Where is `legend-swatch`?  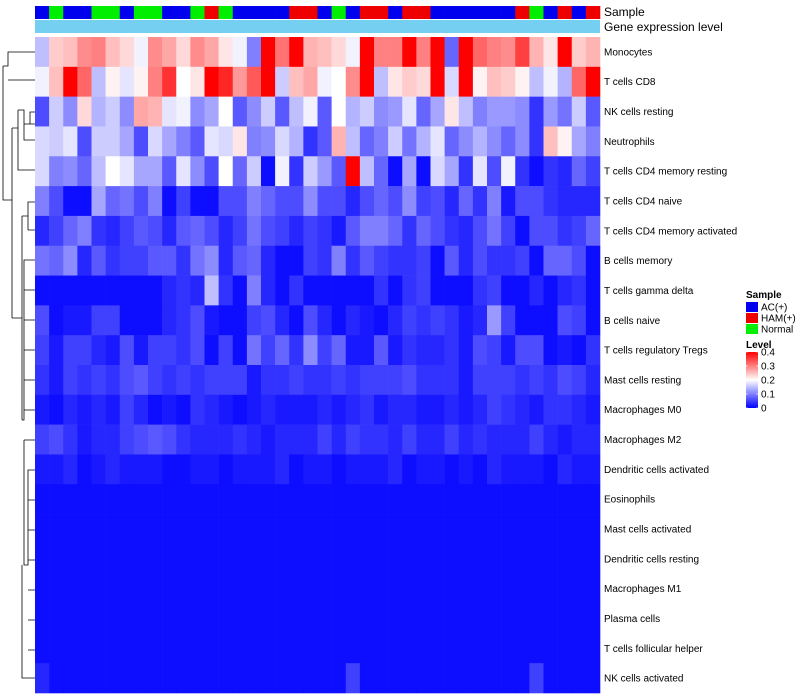 legend-swatch is located at coordinates (752, 318).